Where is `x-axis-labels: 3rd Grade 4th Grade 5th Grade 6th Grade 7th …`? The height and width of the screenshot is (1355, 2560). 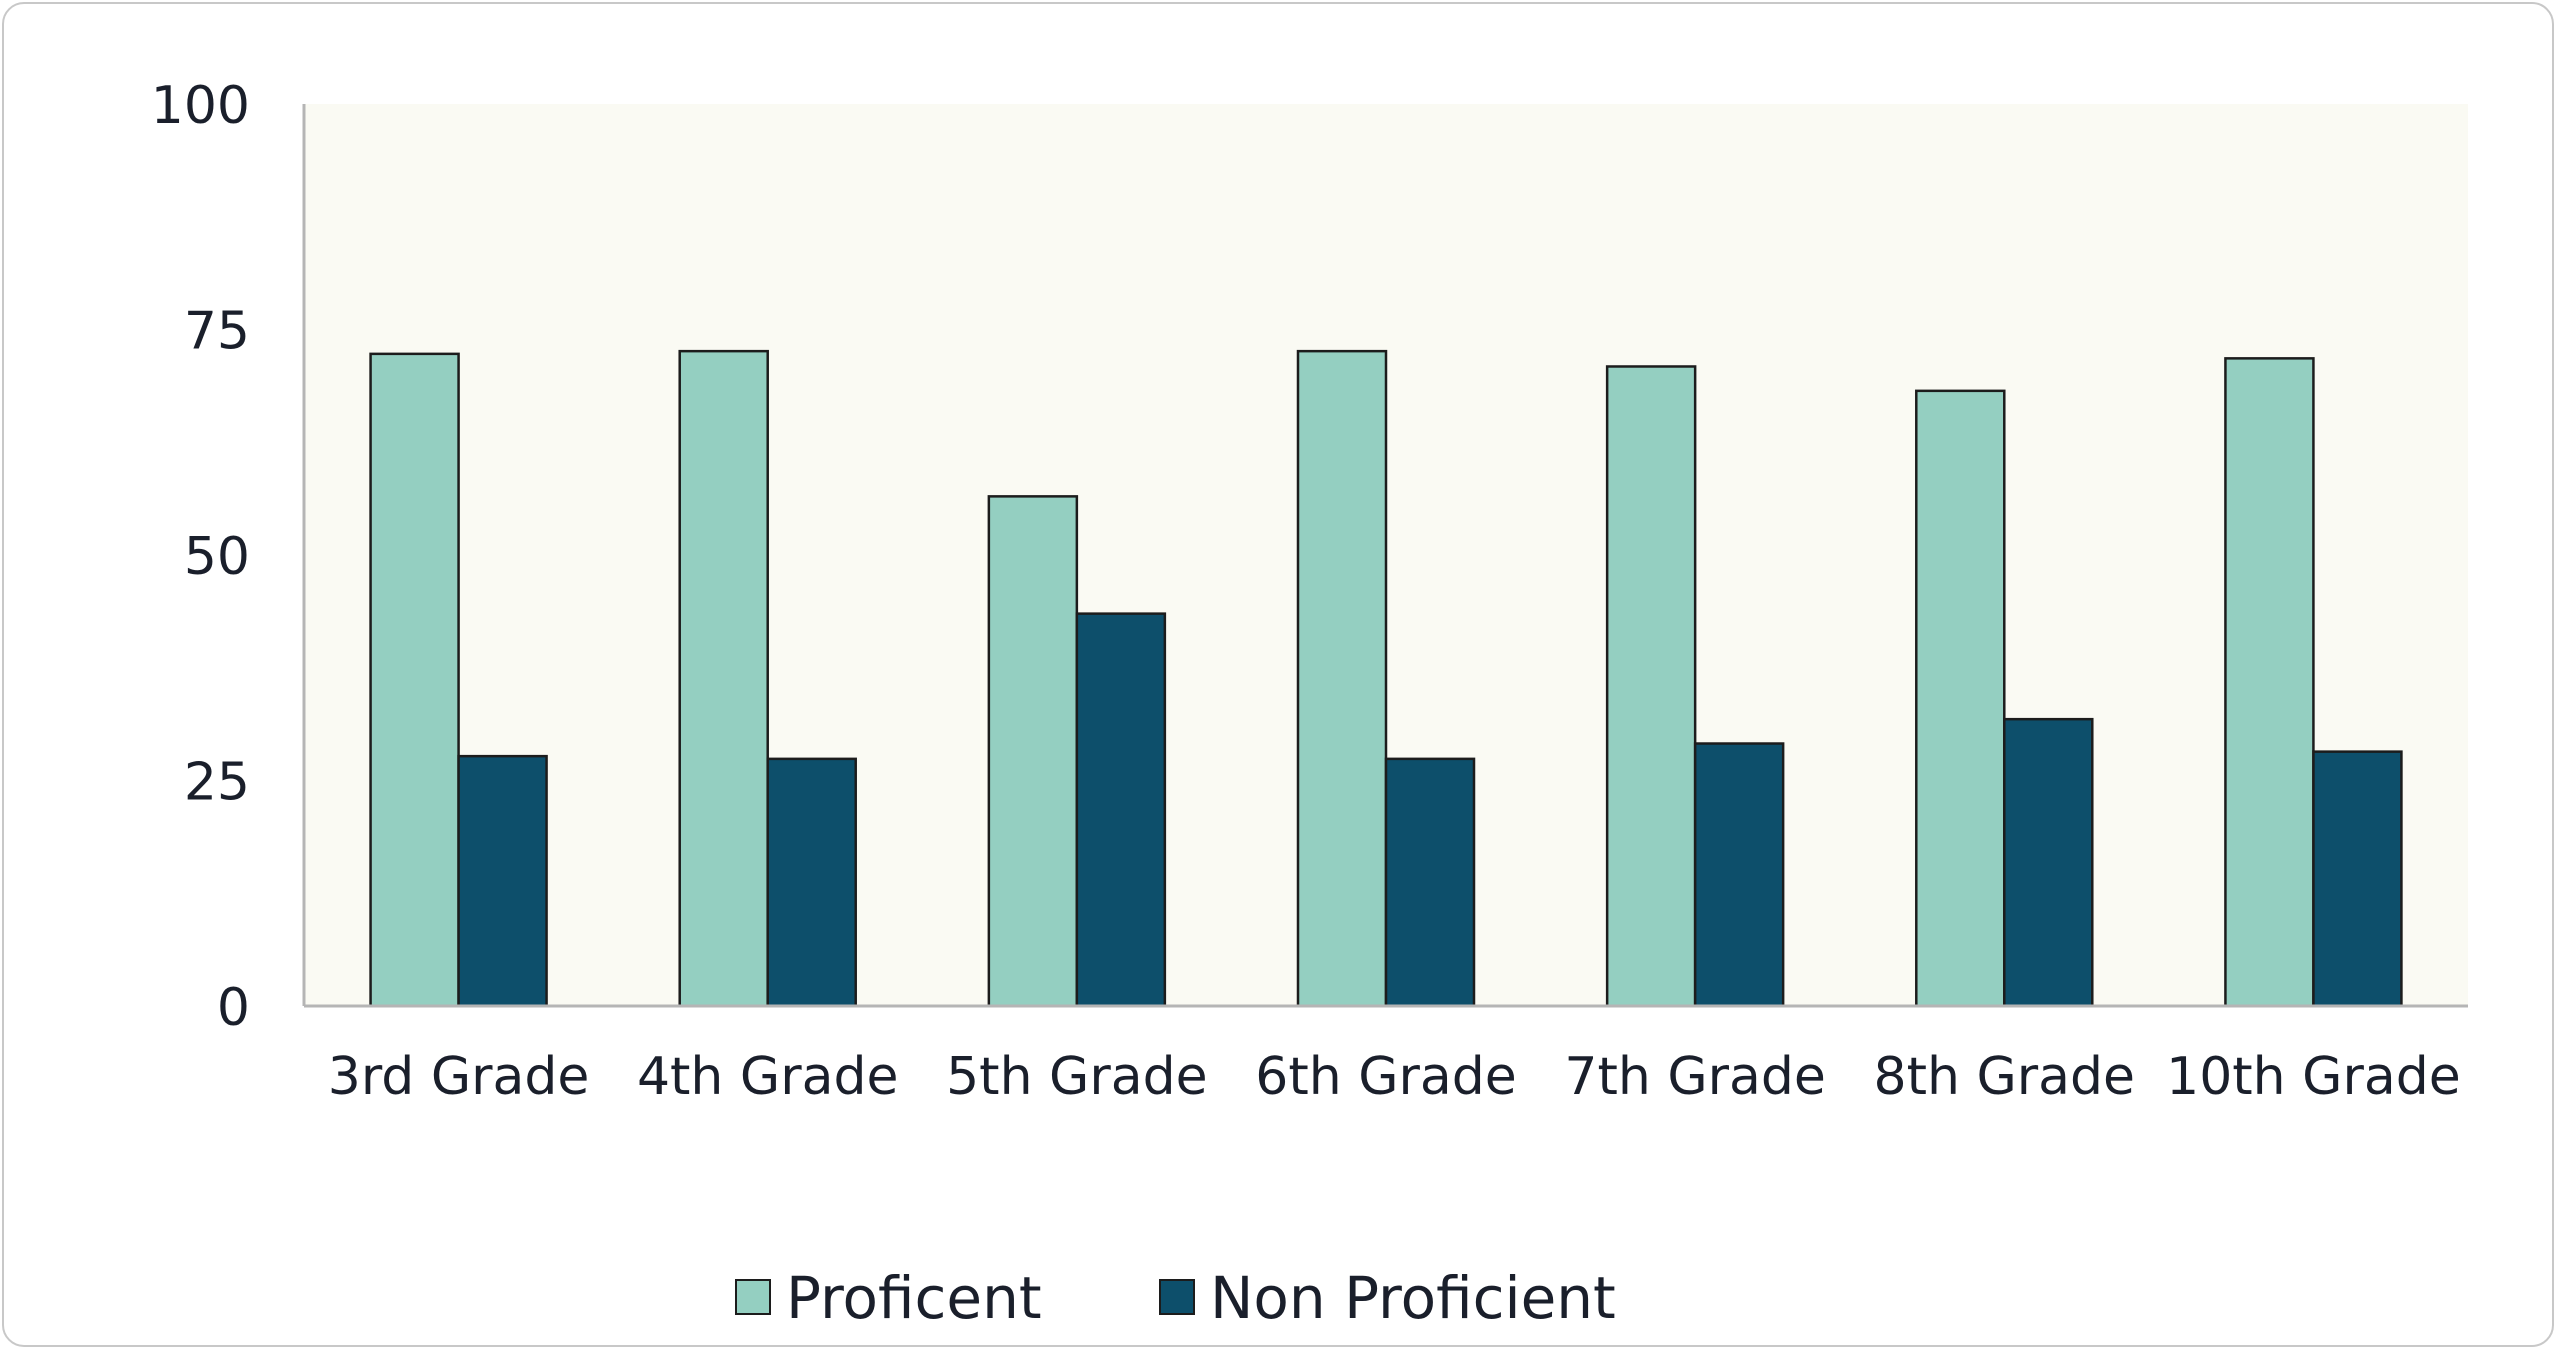 x-axis-labels: 3rd Grade 4th Grade 5th Grade 6th Grade 7th … is located at coordinates (1394, 1077).